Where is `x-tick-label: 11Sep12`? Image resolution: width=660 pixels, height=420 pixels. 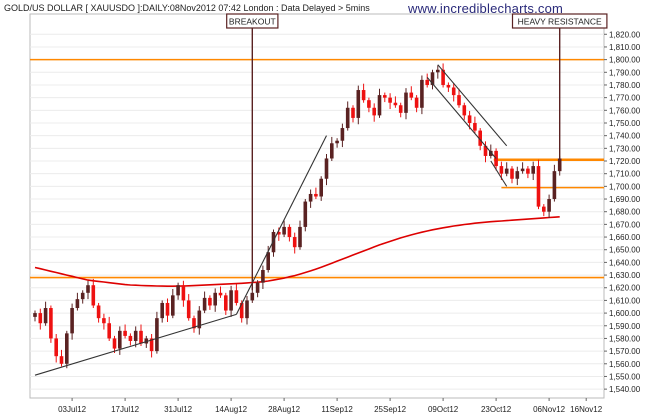 x-tick-label: 11Sep12 is located at coordinates (337, 409).